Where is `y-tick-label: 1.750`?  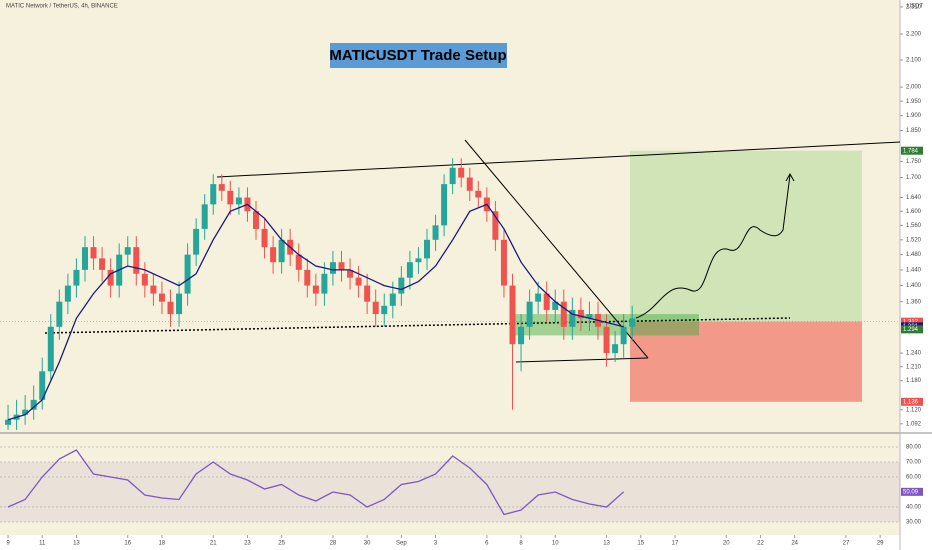
y-tick-label: 1.750 is located at coordinates (914, 162).